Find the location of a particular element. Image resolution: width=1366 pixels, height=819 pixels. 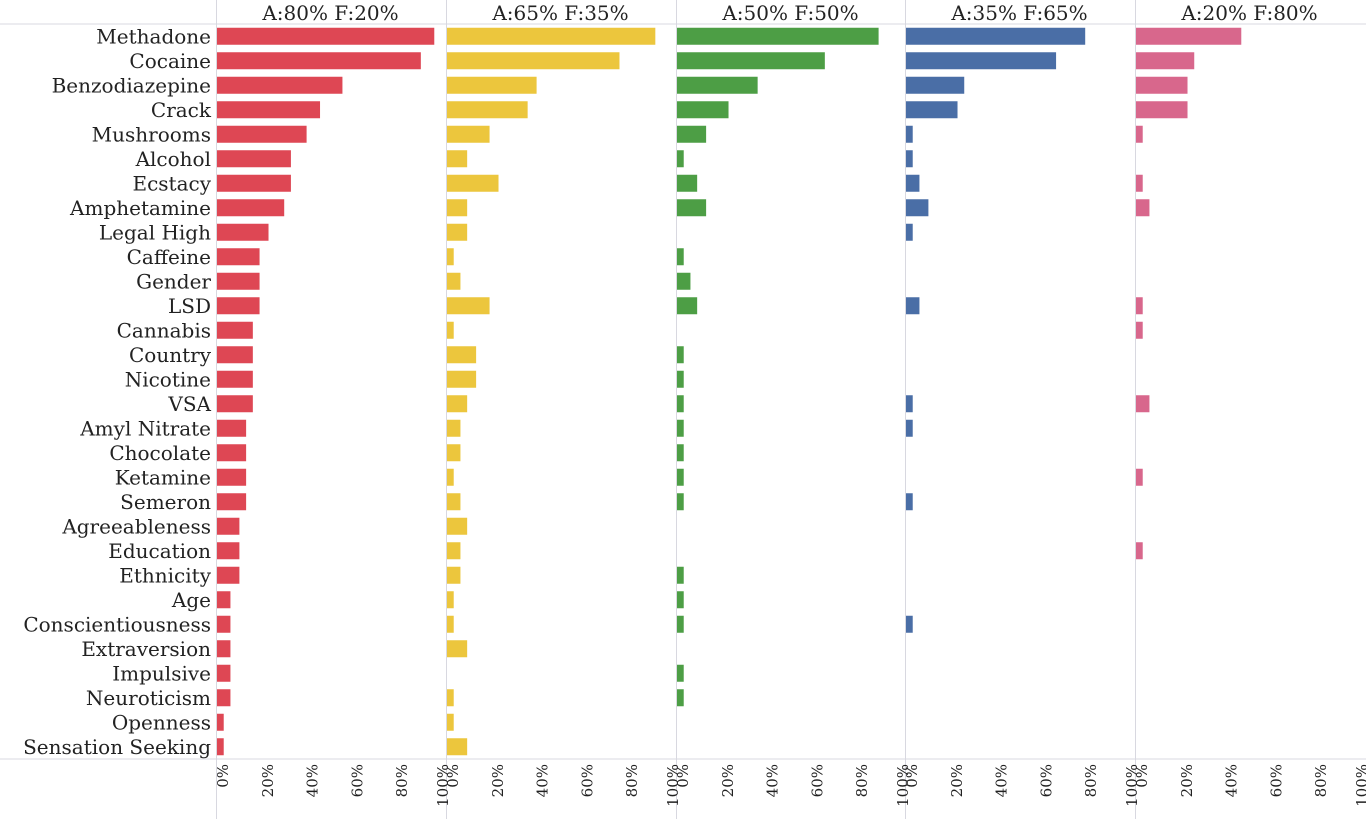

category-label: LSD is located at coordinates (189, 306).